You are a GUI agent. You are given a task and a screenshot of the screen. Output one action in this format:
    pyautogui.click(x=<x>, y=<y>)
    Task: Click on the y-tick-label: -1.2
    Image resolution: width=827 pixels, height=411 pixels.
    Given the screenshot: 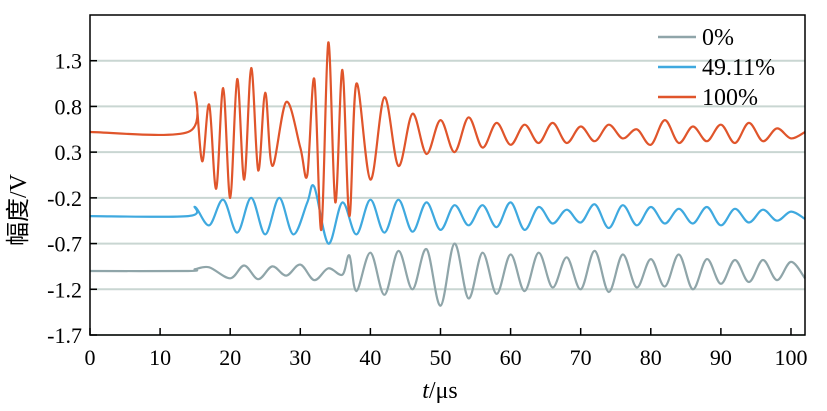 What is the action you would take?
    pyautogui.click(x=64, y=289)
    